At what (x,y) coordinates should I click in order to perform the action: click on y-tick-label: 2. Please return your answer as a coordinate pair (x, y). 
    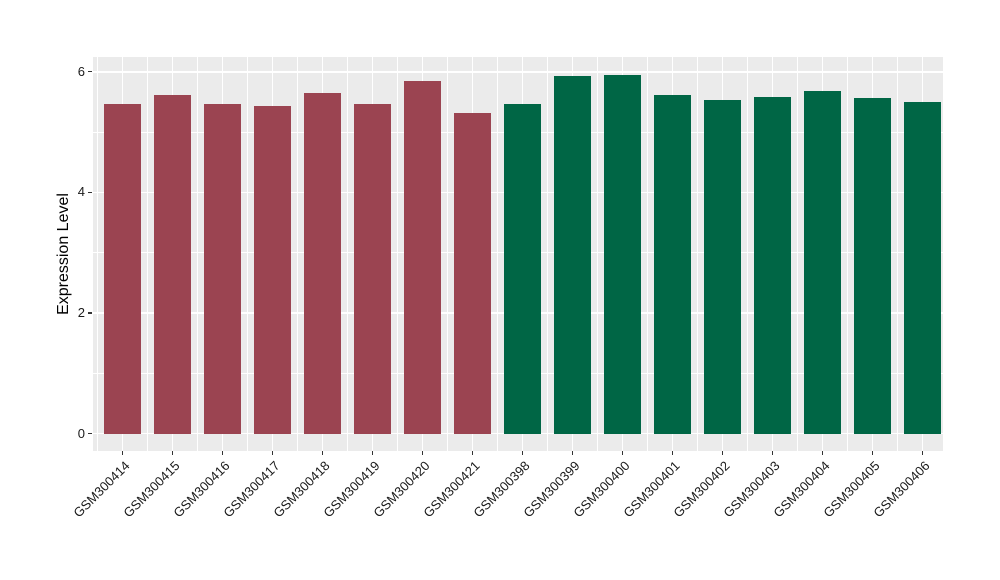
    Looking at the image, I should click on (81, 312).